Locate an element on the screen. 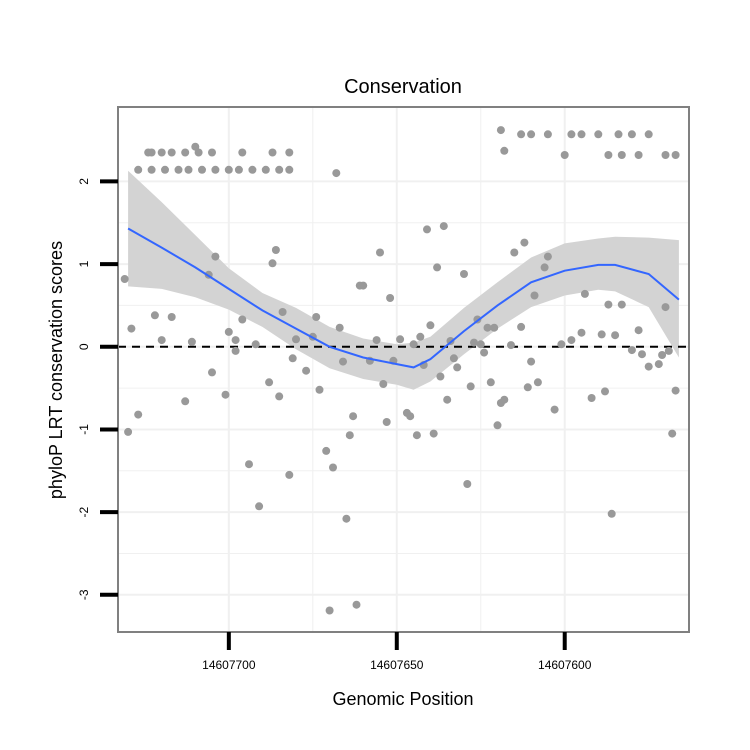 The width and height of the screenshot is (750, 750). x-tick-label: 14607600 is located at coordinates (565, 665).